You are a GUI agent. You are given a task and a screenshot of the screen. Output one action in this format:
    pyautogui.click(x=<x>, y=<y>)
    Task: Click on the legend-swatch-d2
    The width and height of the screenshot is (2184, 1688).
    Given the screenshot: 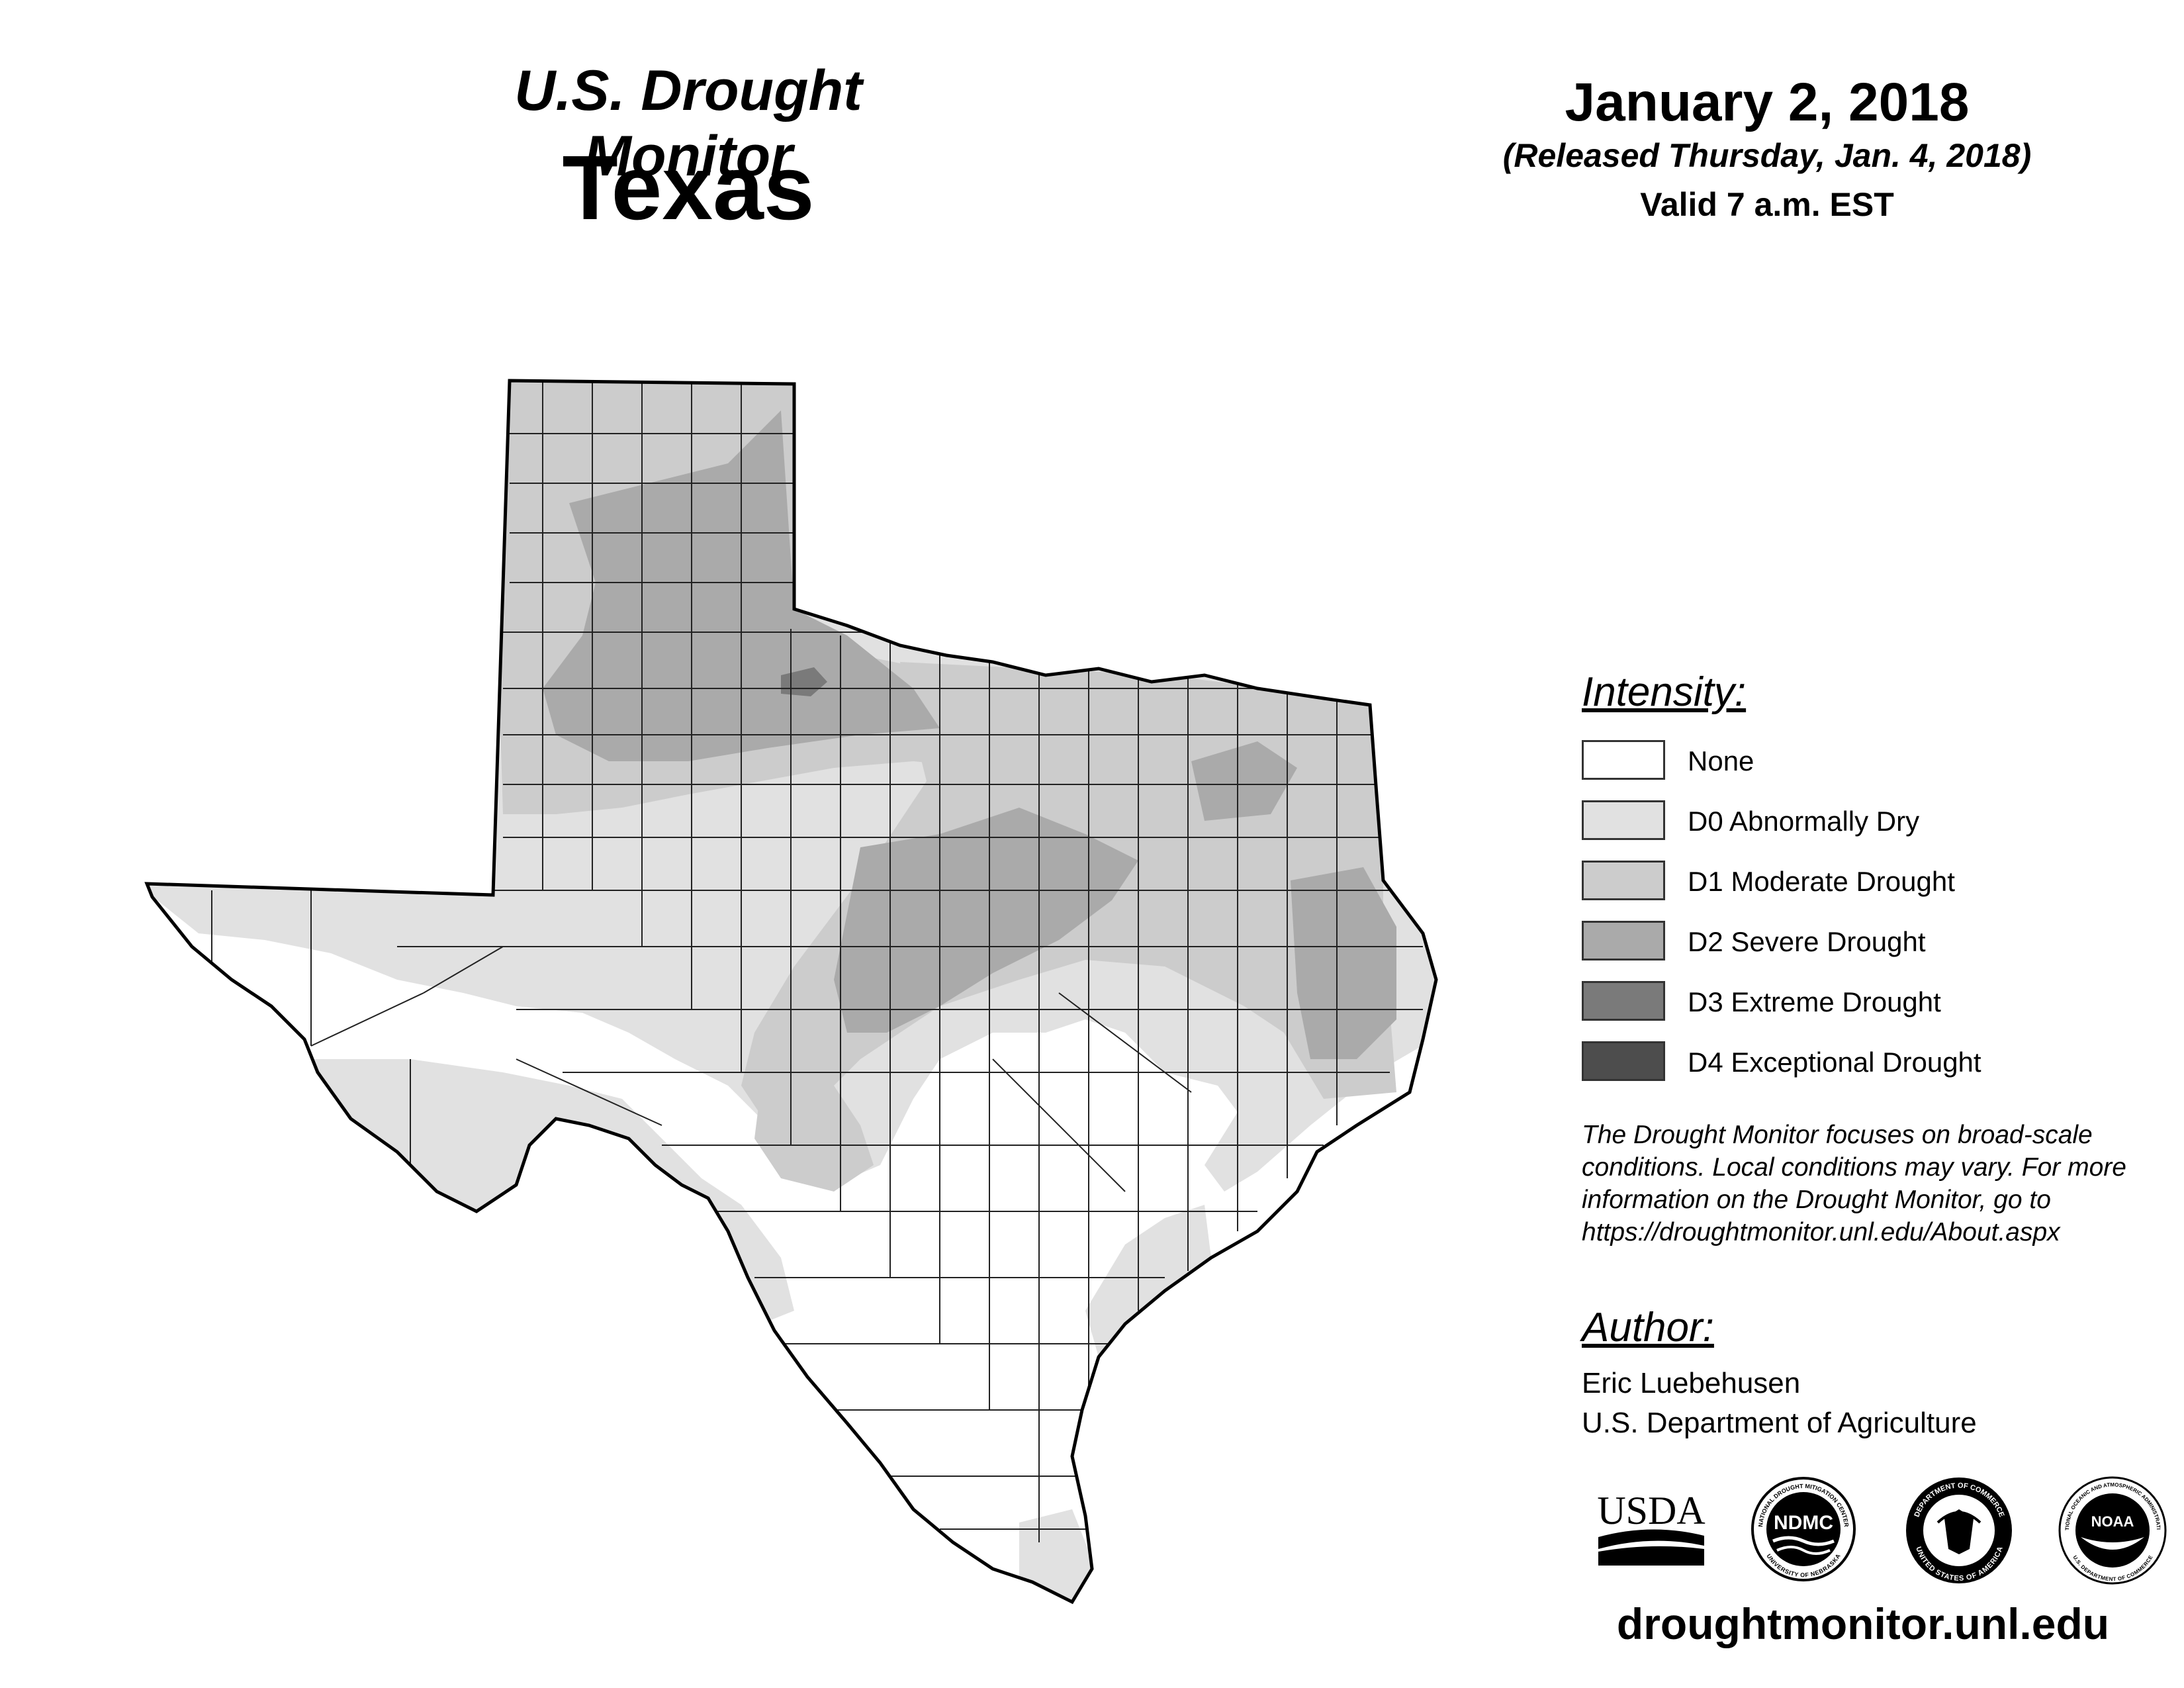 What is the action you would take?
    pyautogui.click(x=1624, y=941)
    